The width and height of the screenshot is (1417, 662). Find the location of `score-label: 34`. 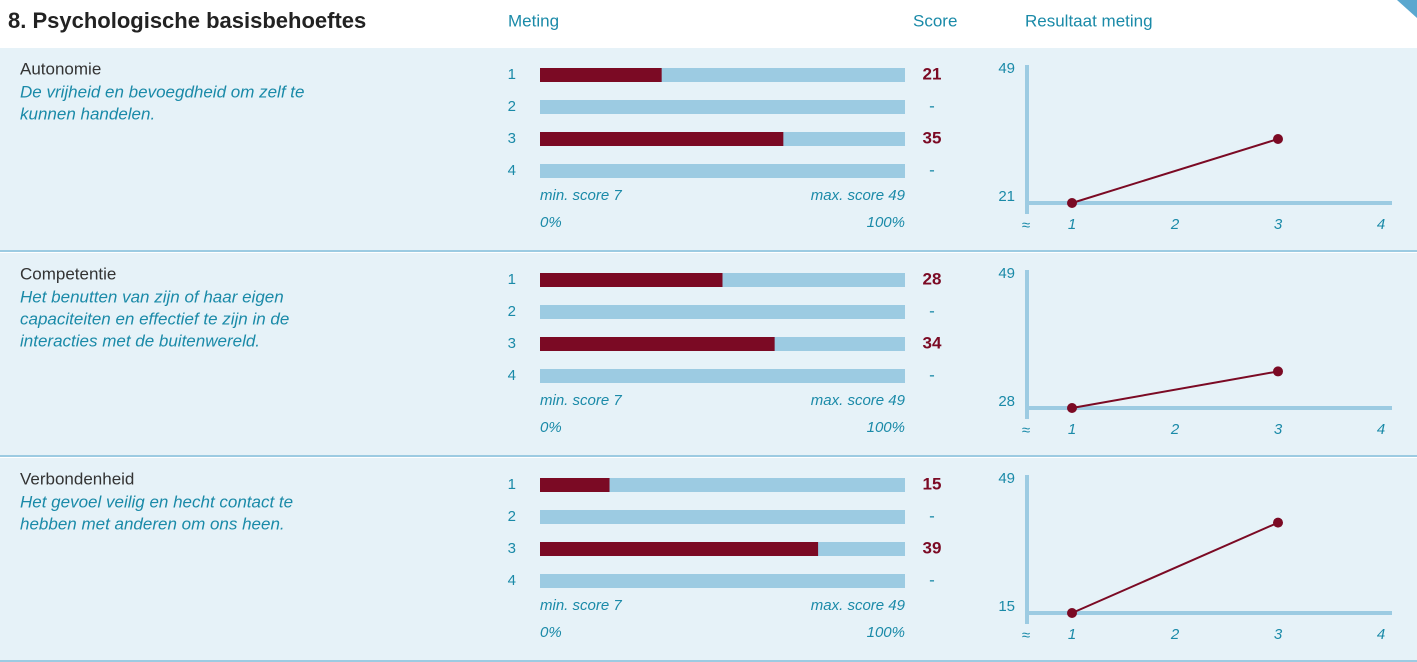

score-label: 34 is located at coordinates (932, 342).